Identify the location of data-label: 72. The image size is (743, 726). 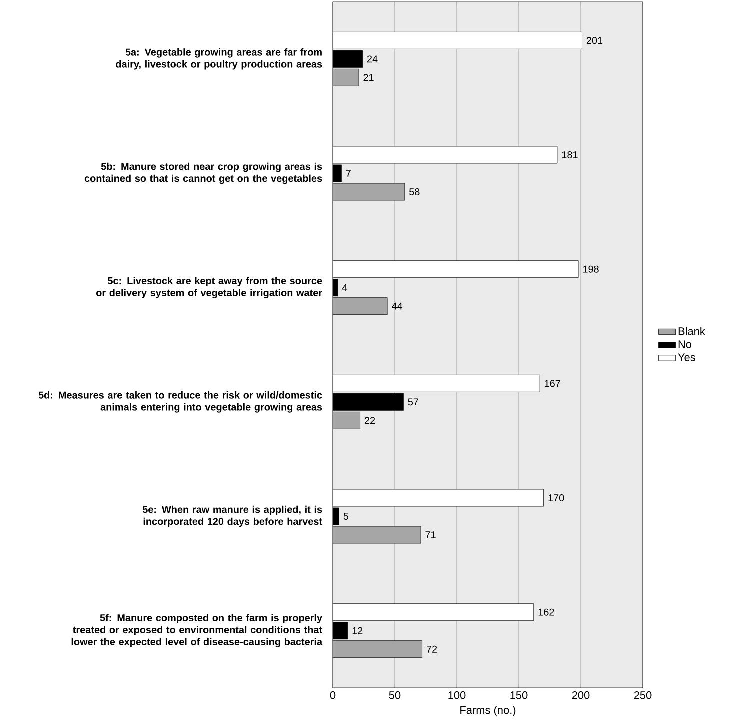
(432, 649).